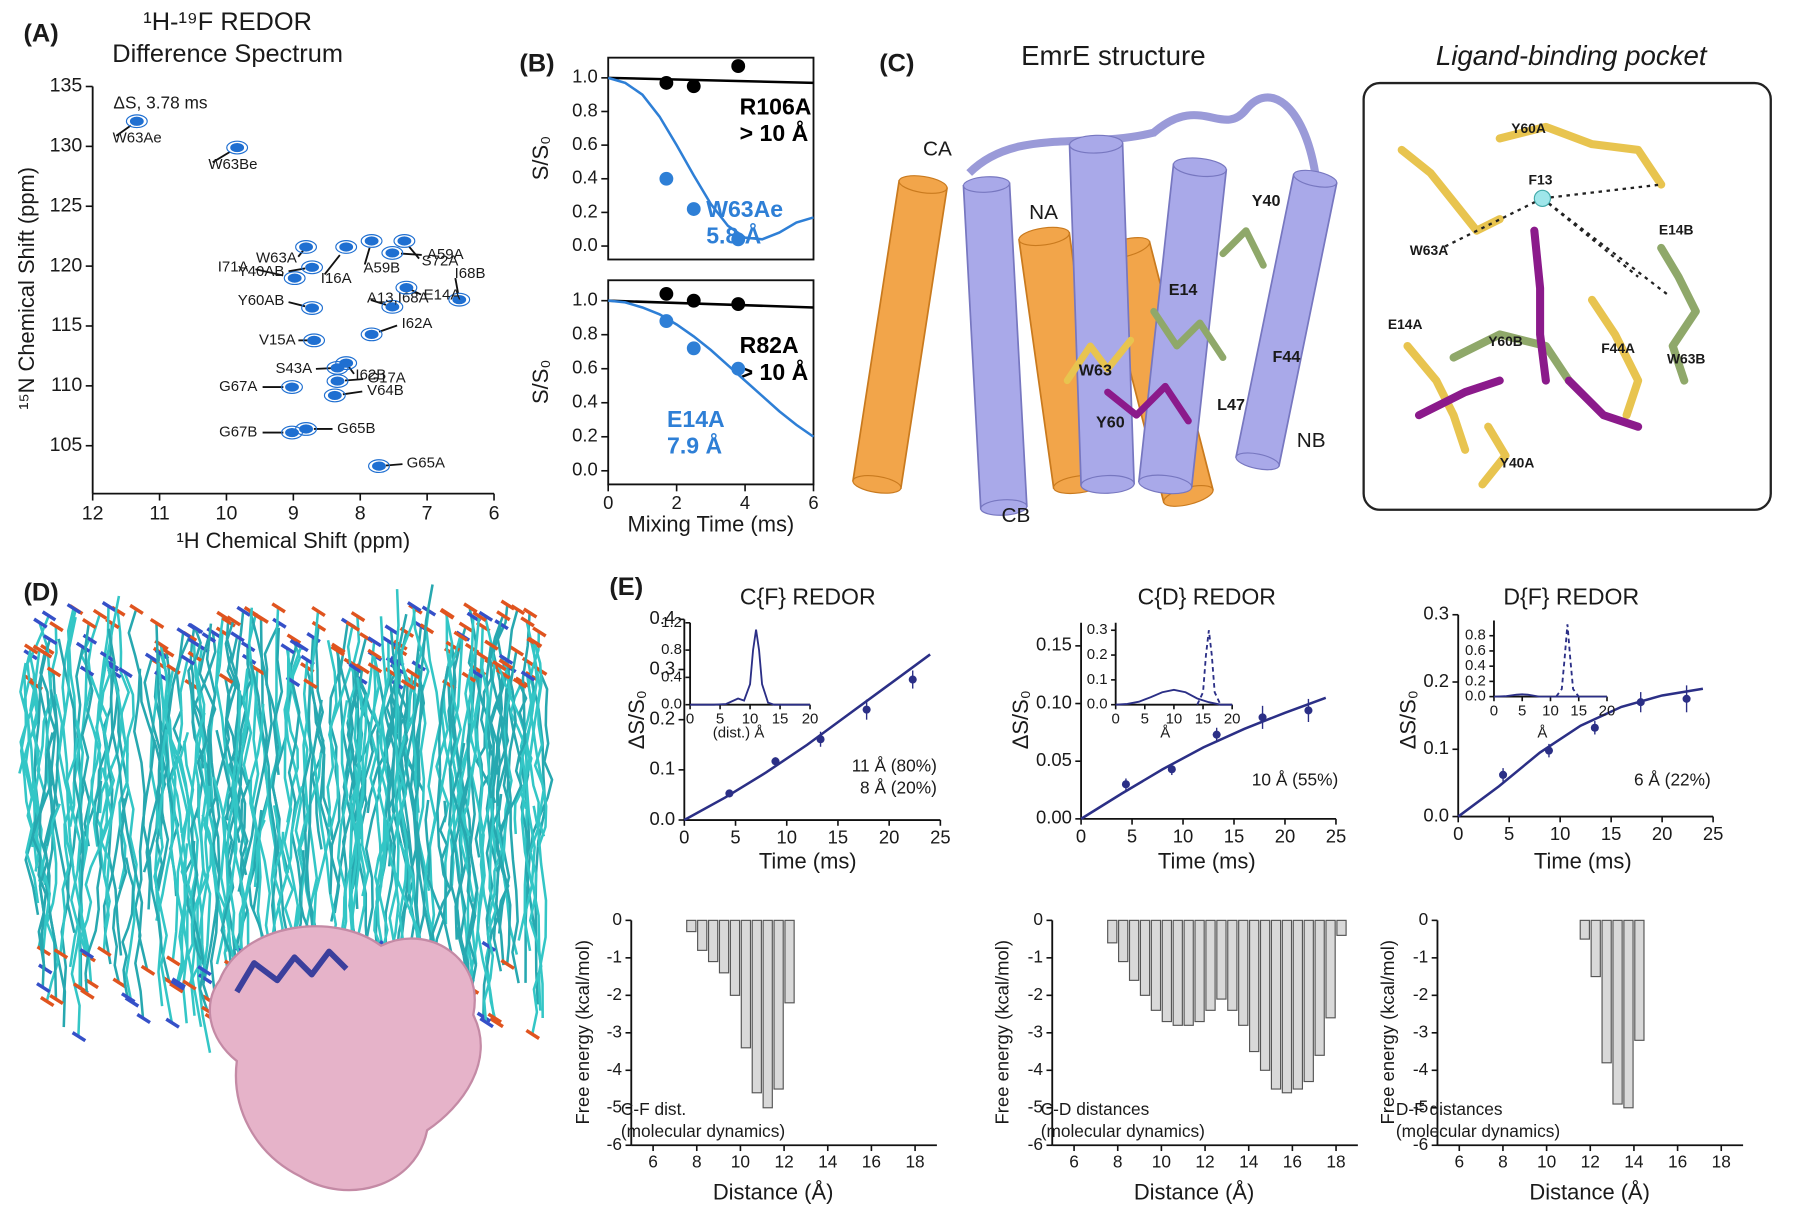 Image resolution: width=1800 pixels, height=1211 pixels. Describe the element at coordinates (370, 375) in the screenshot. I see `peak-label: I62B` at that location.